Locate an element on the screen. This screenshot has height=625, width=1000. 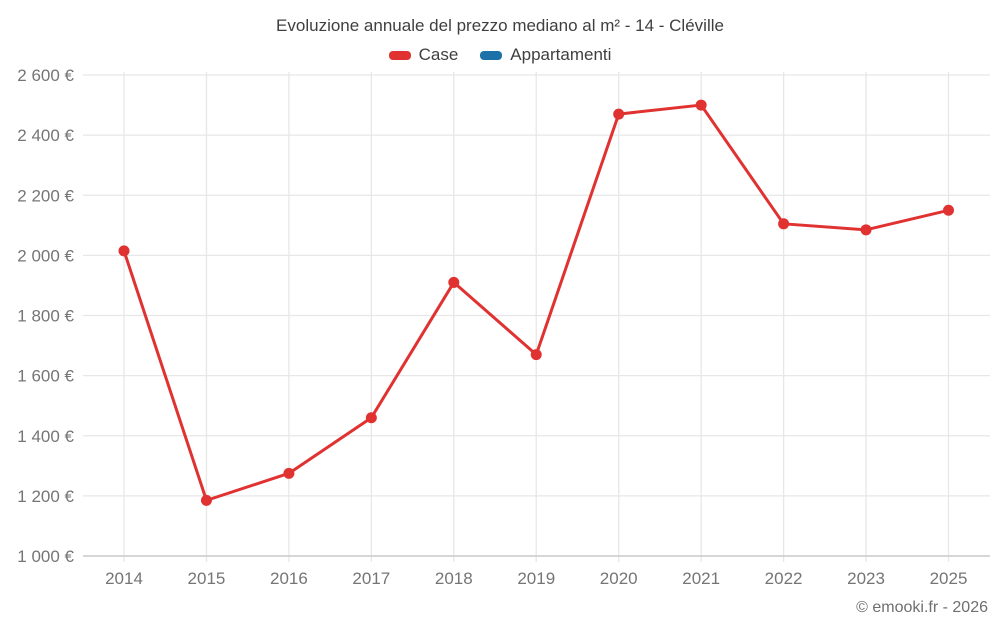
x-tick-label: 2025 is located at coordinates (949, 578).